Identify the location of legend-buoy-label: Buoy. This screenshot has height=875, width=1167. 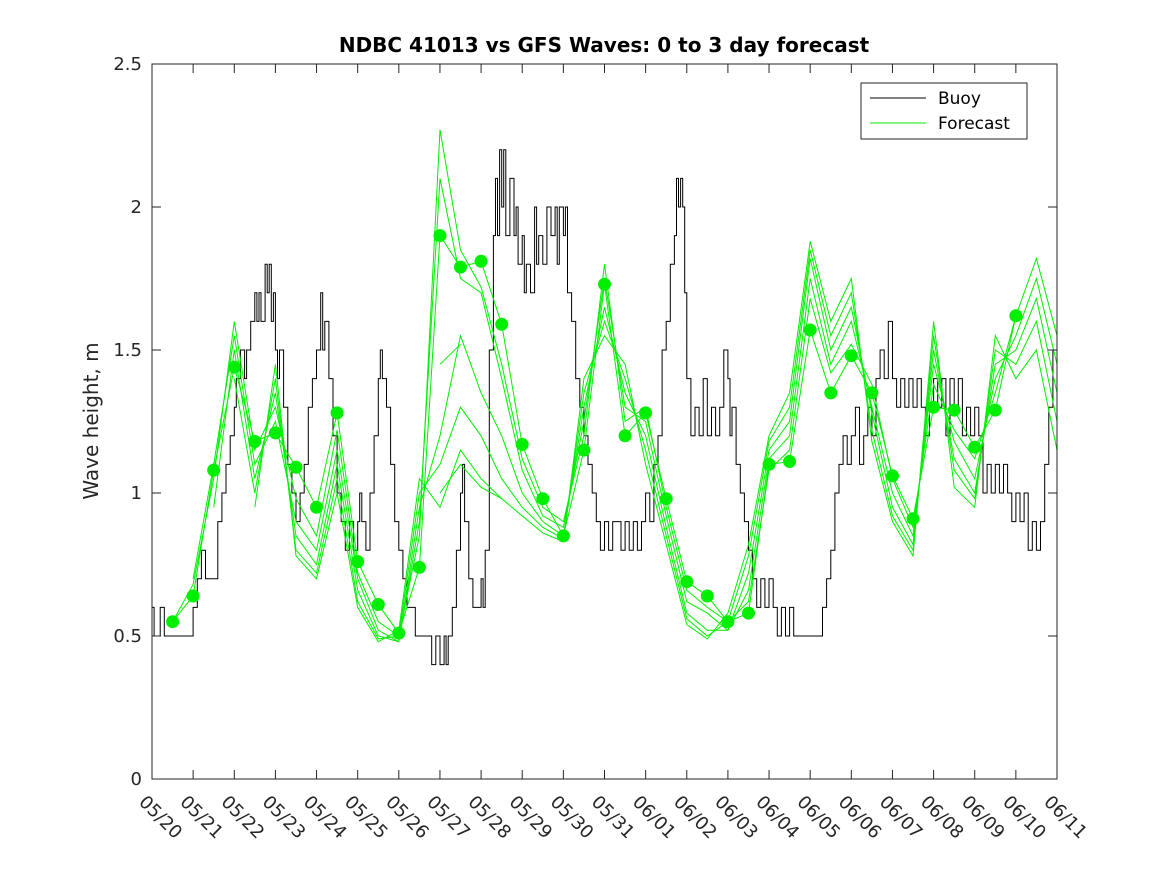
(959, 99).